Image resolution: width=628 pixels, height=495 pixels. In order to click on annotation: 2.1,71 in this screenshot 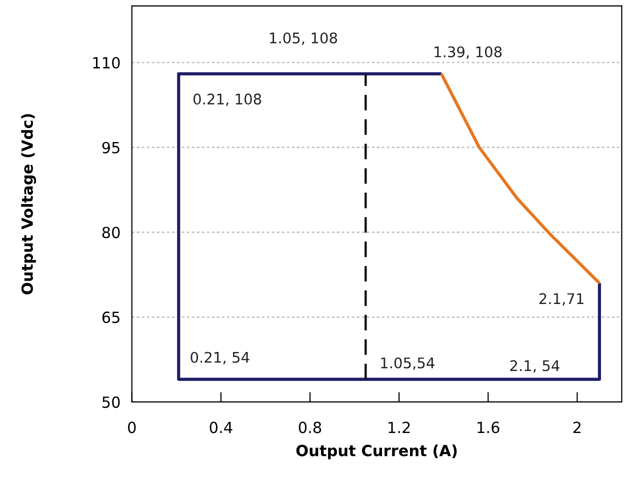, I will do `click(561, 299)`.